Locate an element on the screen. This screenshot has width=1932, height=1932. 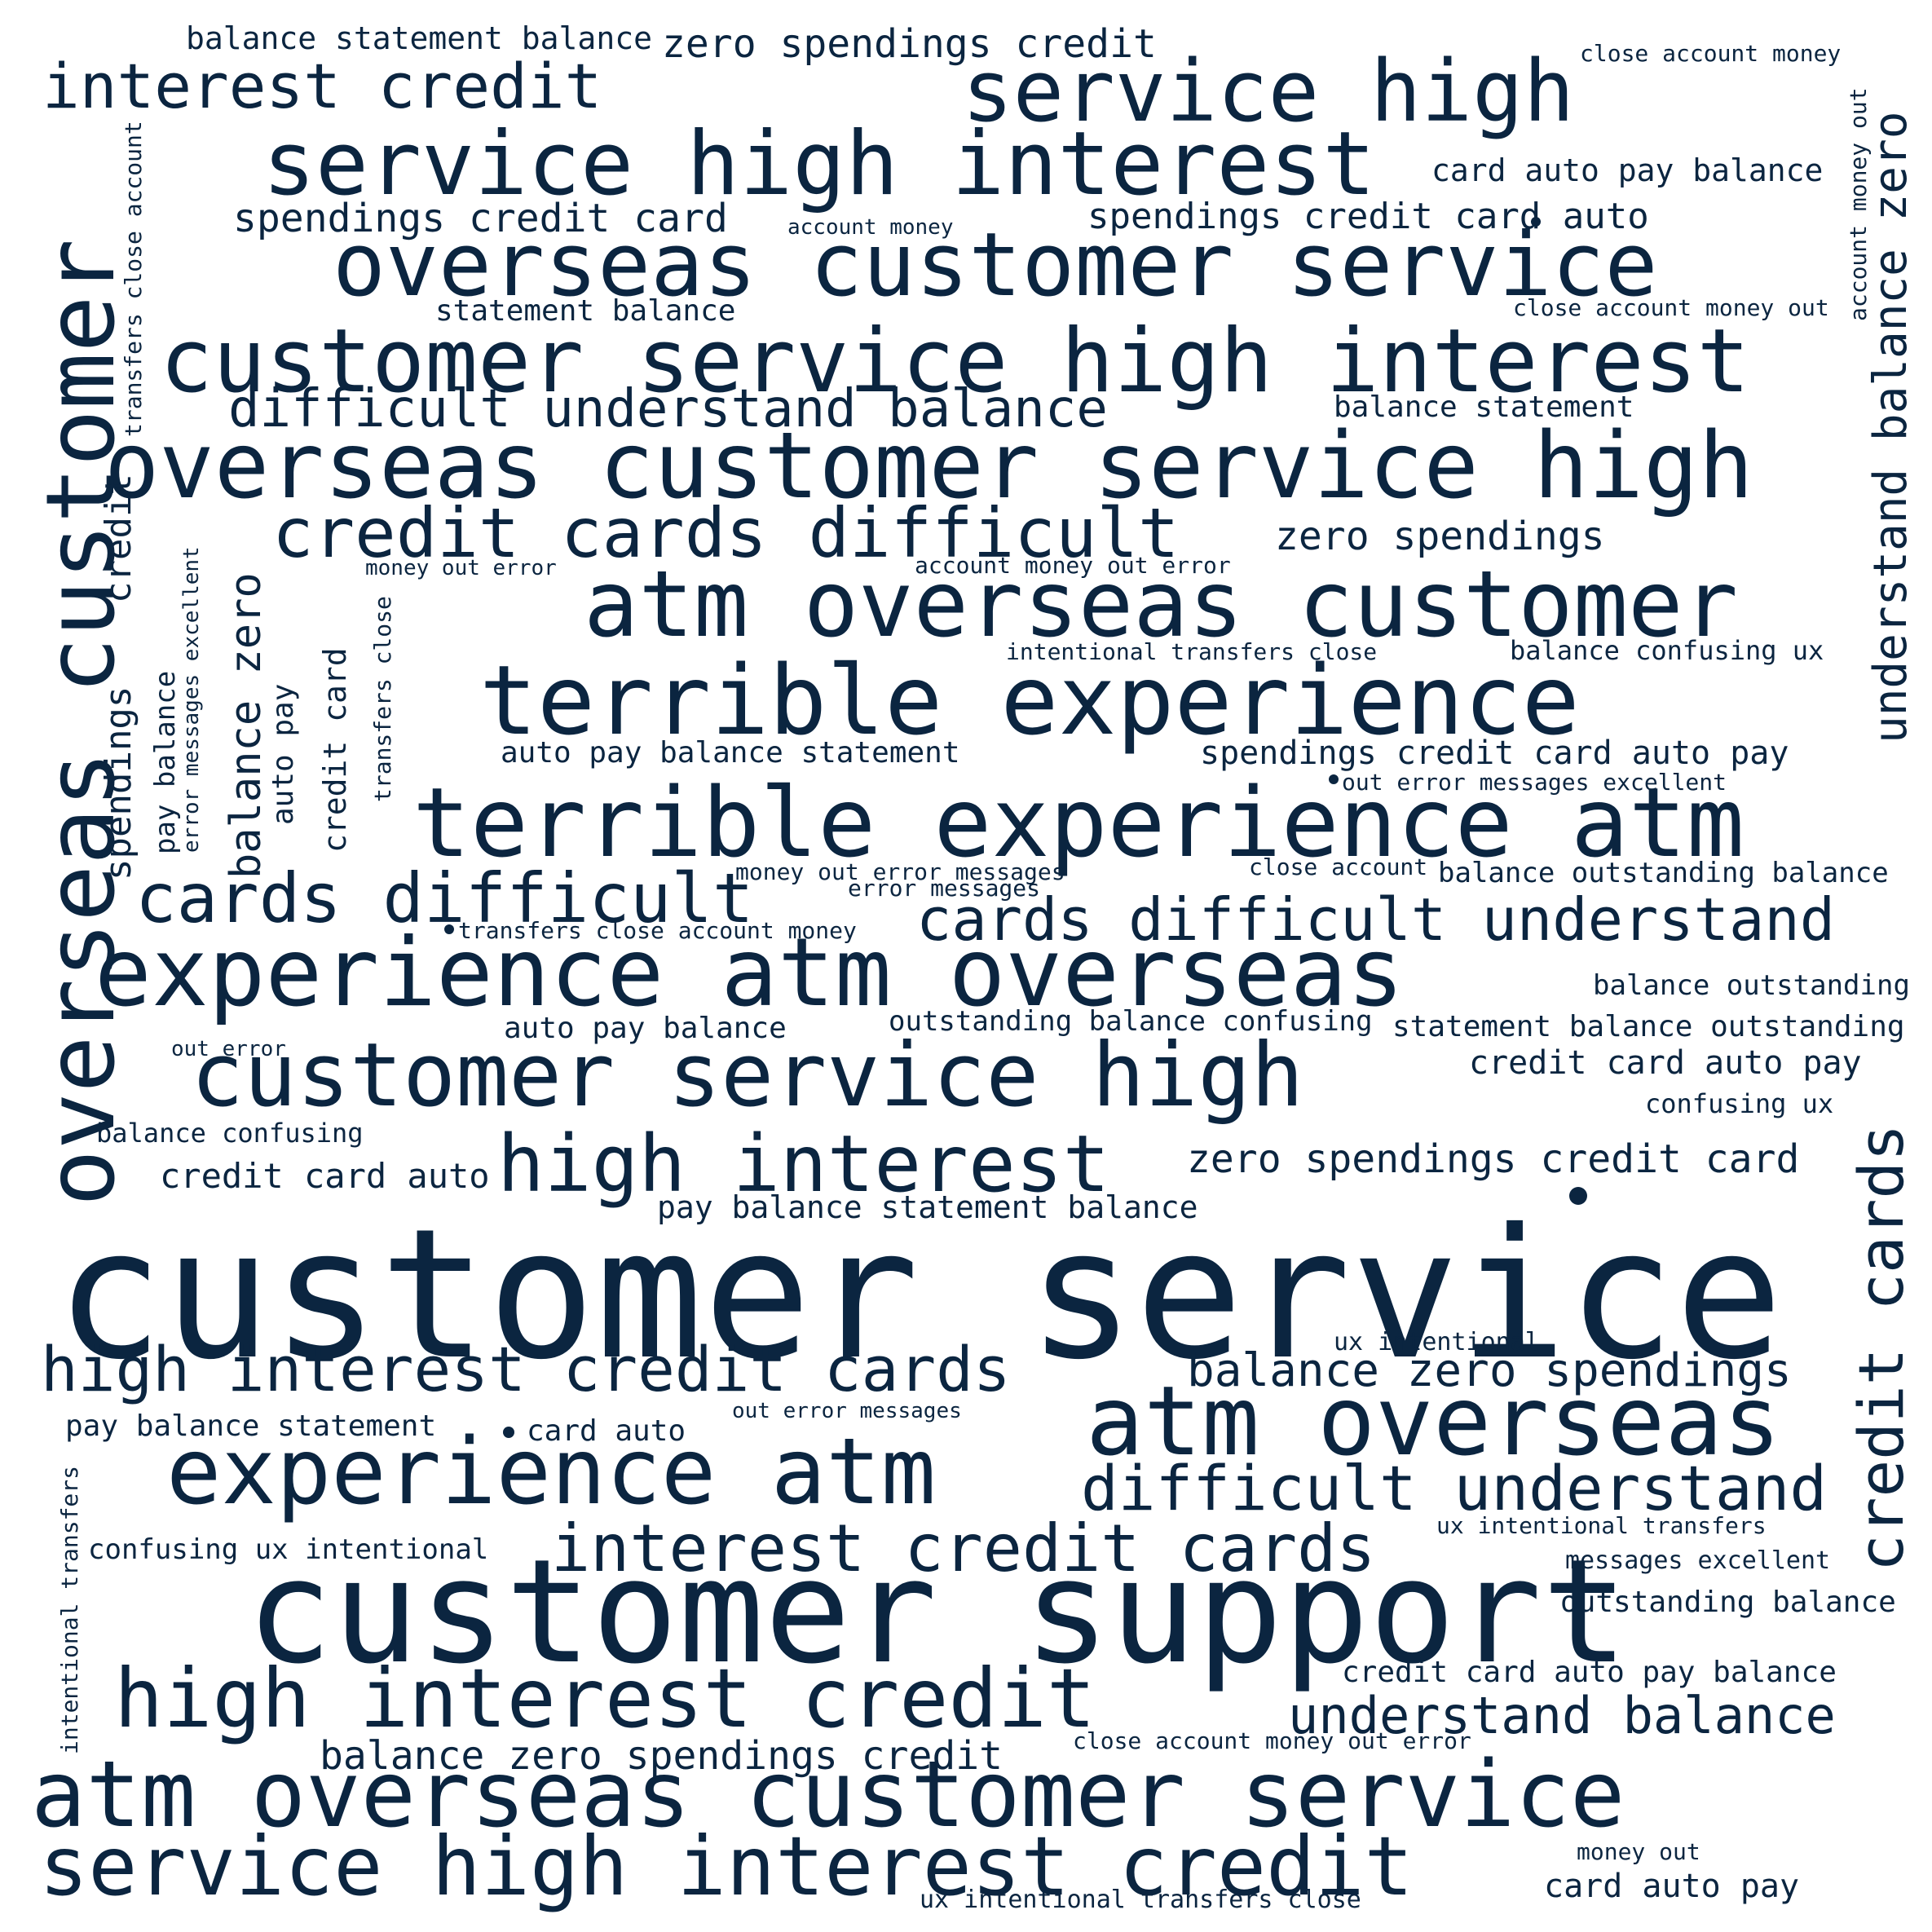
word-customer-support: customer support is located at coordinates (937, 1612).